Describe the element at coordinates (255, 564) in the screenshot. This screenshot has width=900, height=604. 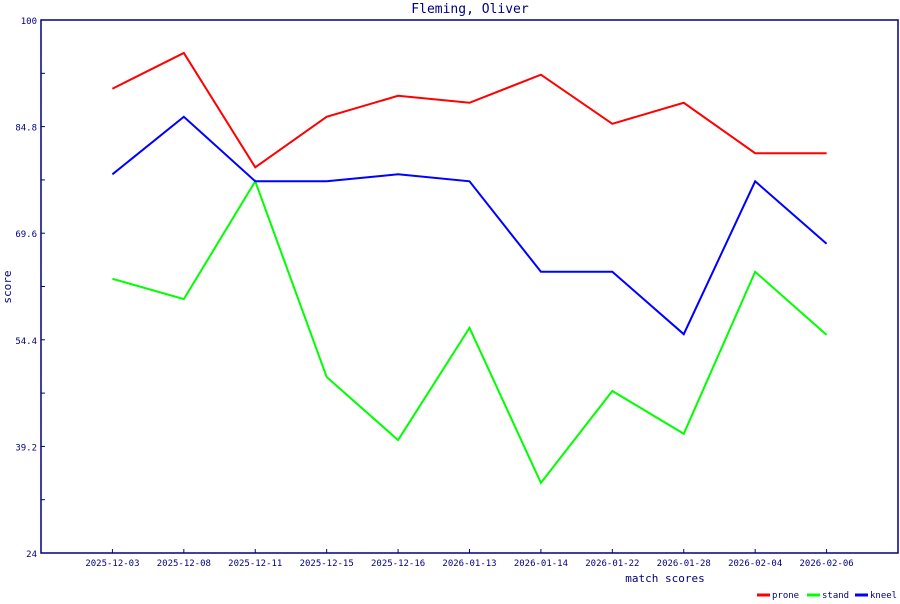
I see `x-tick-label: 2025-12-11` at that location.